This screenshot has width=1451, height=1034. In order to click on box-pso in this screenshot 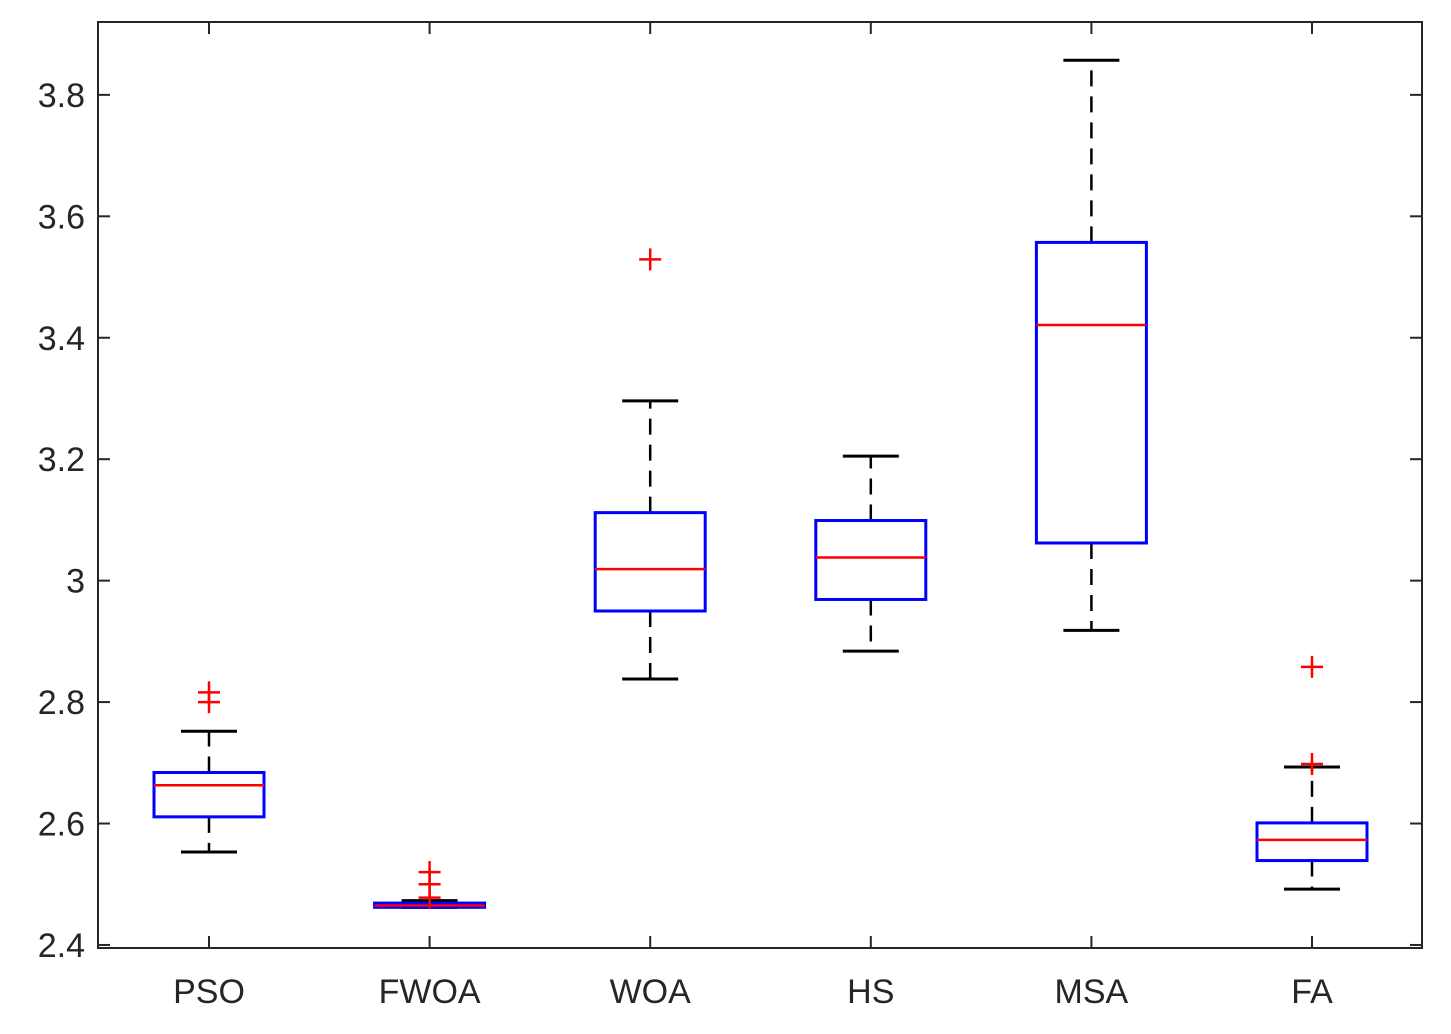, I will do `click(209, 795)`.